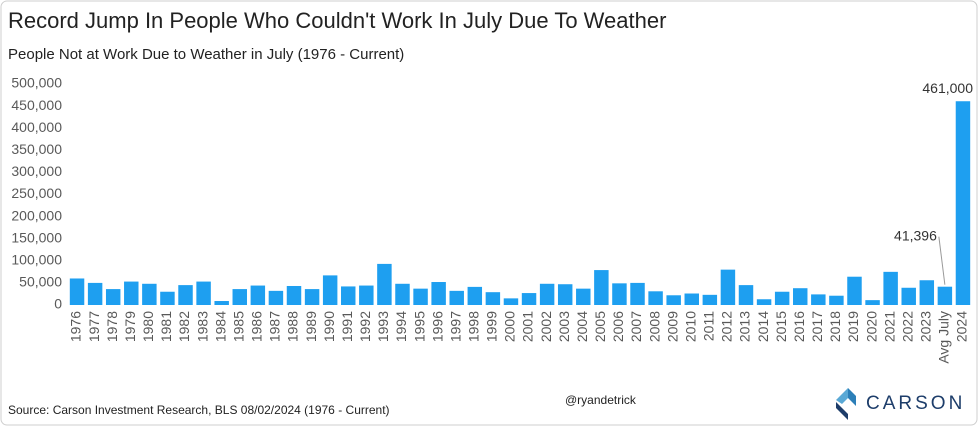 This screenshot has width=979, height=427. What do you see at coordinates (853, 326) in the screenshot?
I see `x-tick-label: 2019` at bounding box center [853, 326].